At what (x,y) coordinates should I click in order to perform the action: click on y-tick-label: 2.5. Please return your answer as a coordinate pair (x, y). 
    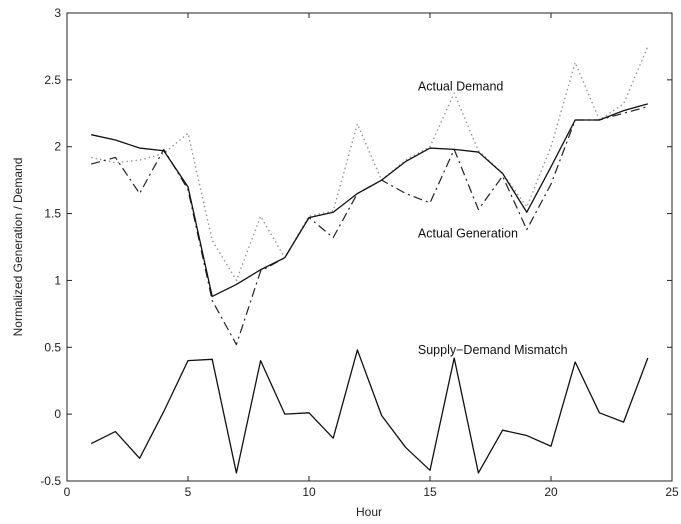
    Looking at the image, I should click on (52, 80).